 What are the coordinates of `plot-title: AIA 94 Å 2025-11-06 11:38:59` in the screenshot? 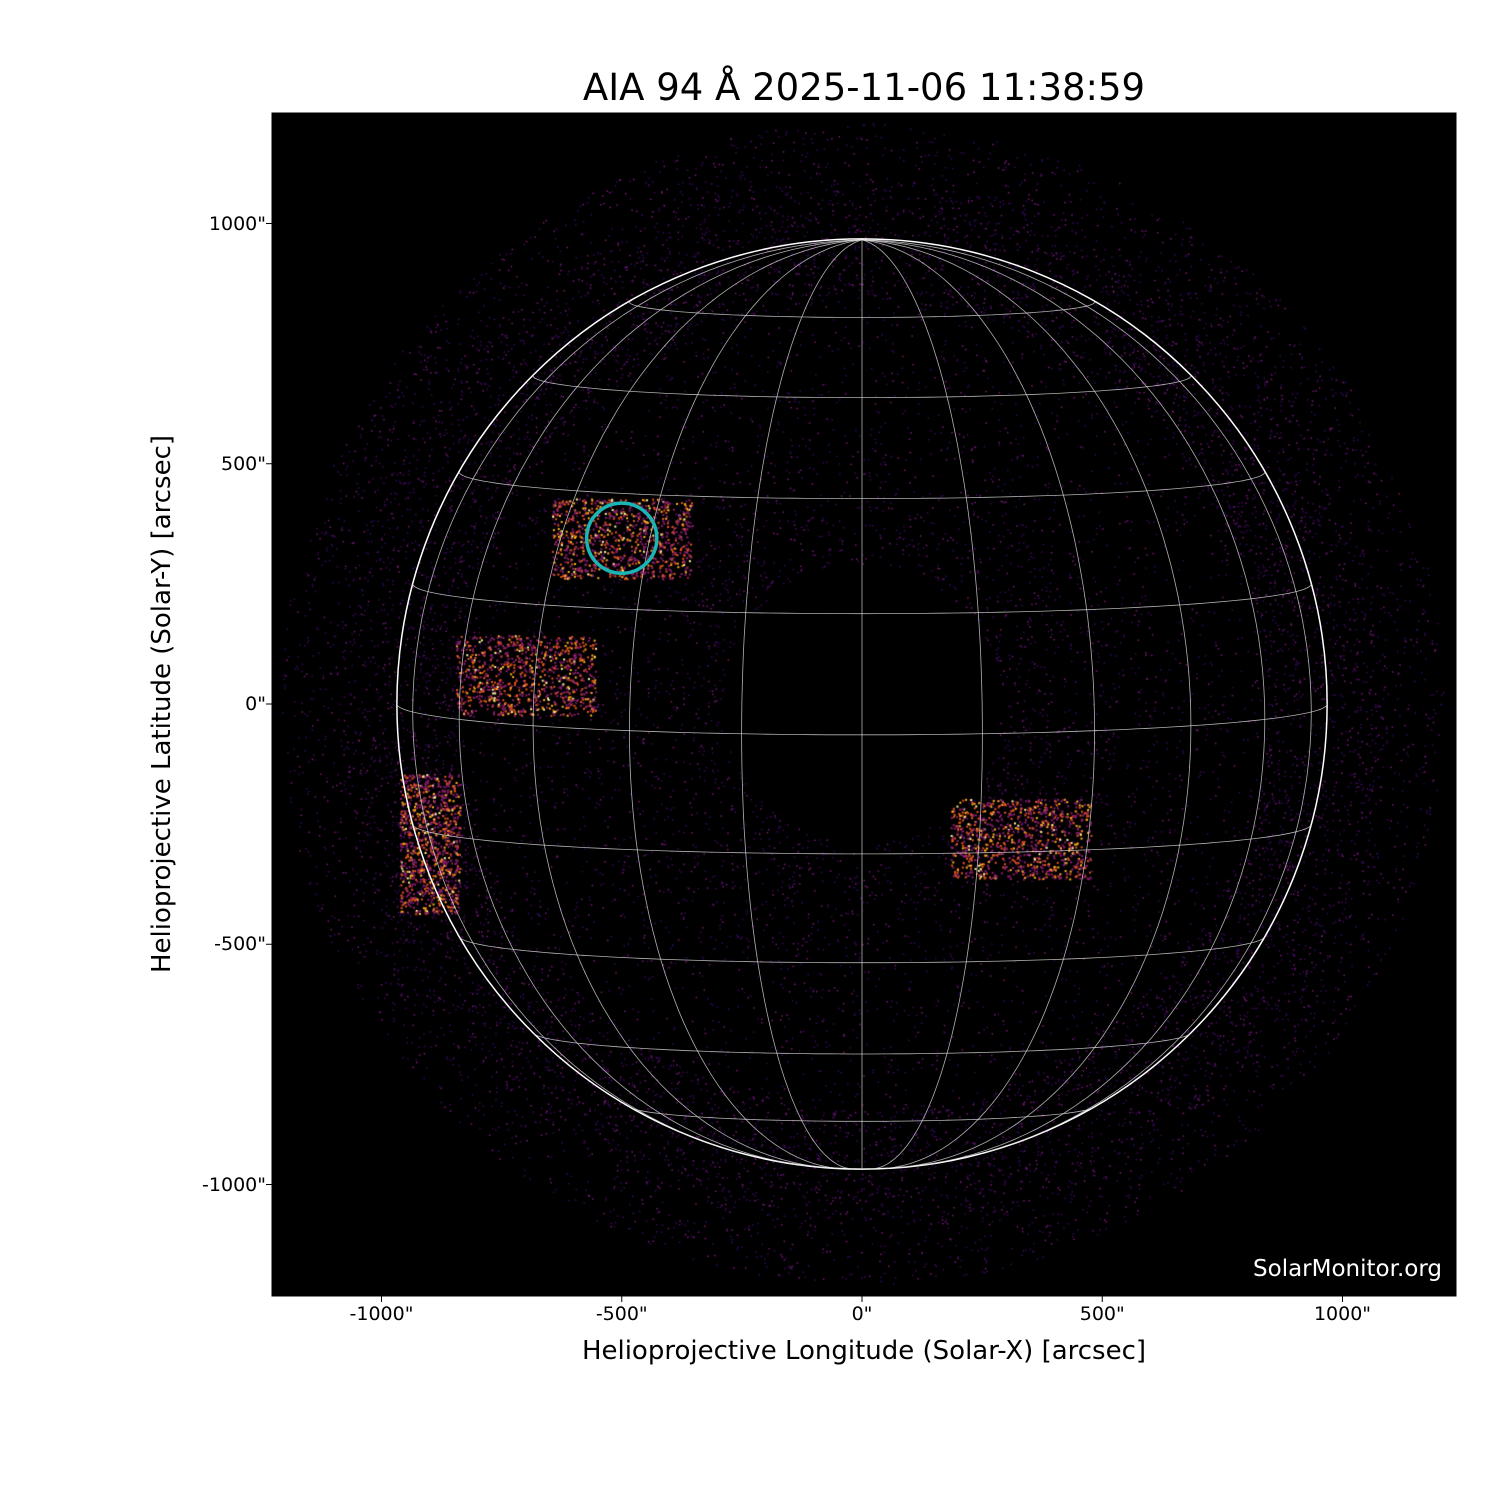 It's located at (864, 87).